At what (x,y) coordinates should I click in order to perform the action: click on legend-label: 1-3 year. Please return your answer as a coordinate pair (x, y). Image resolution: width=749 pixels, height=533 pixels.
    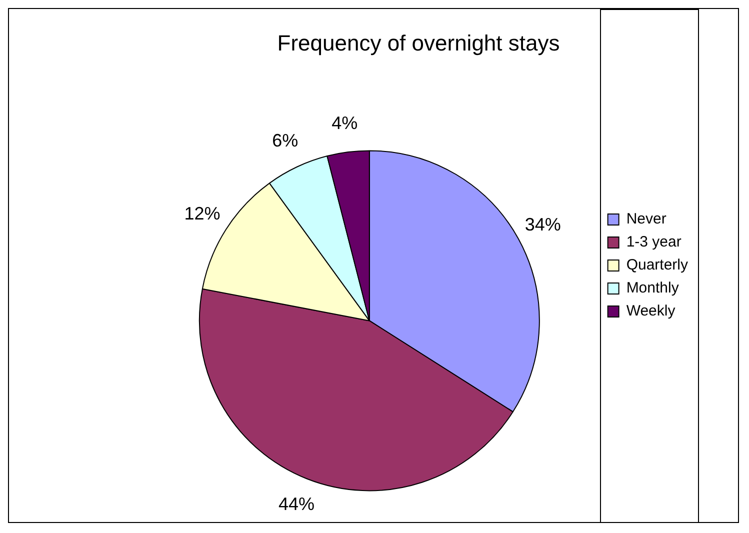
    Looking at the image, I should click on (654, 242).